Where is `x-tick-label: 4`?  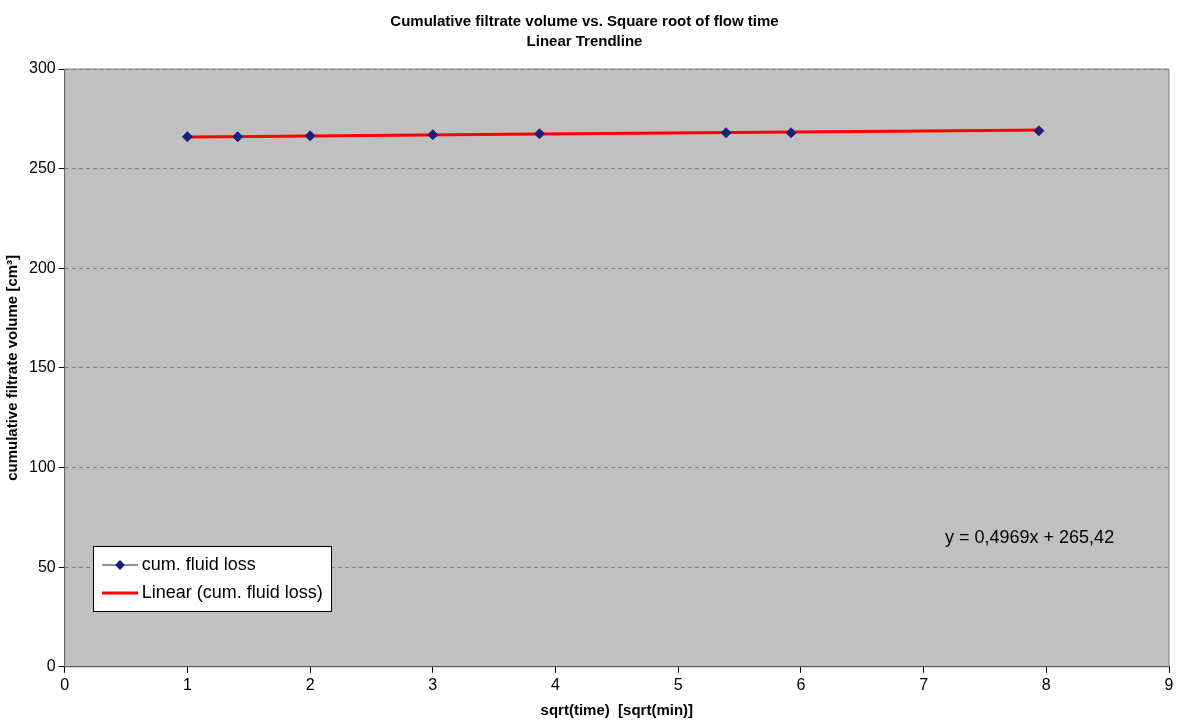
x-tick-label: 4 is located at coordinates (556, 684).